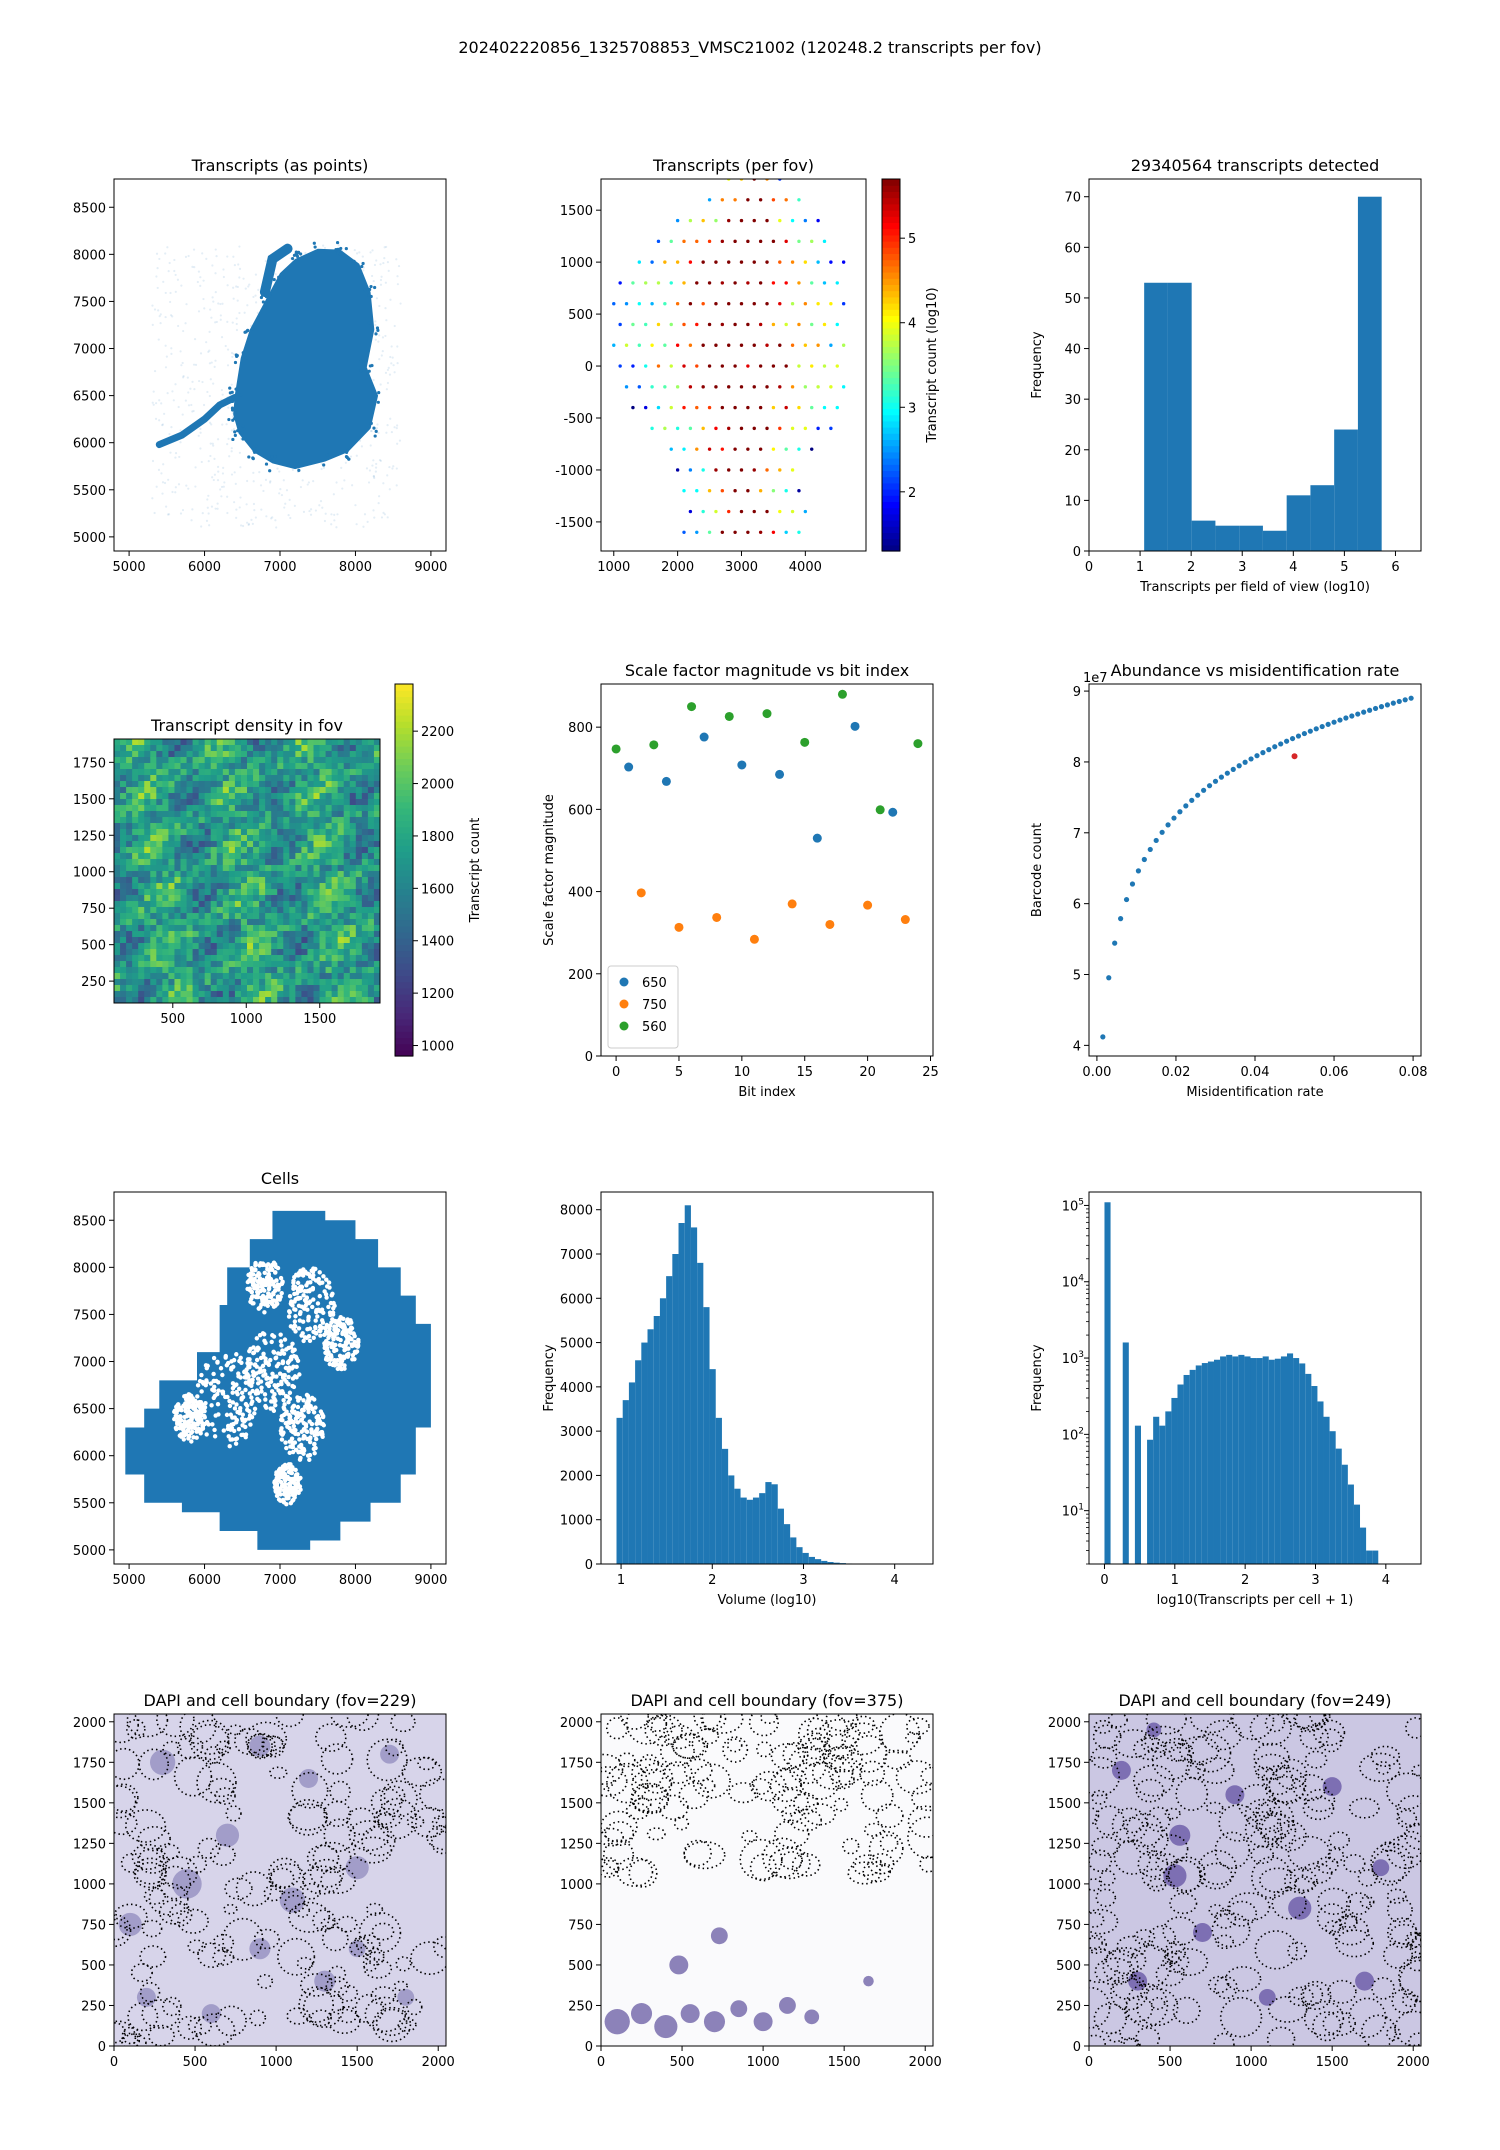  I want to click on nucleus, so click(211, 2014).